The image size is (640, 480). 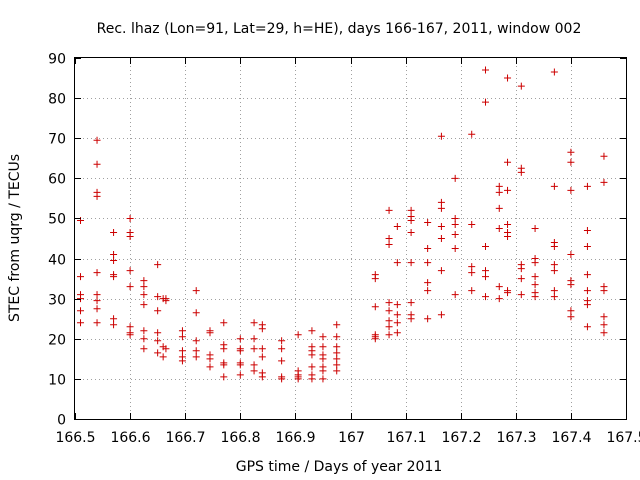 I want to click on y-tick-label: 60, so click(x=57, y=180).